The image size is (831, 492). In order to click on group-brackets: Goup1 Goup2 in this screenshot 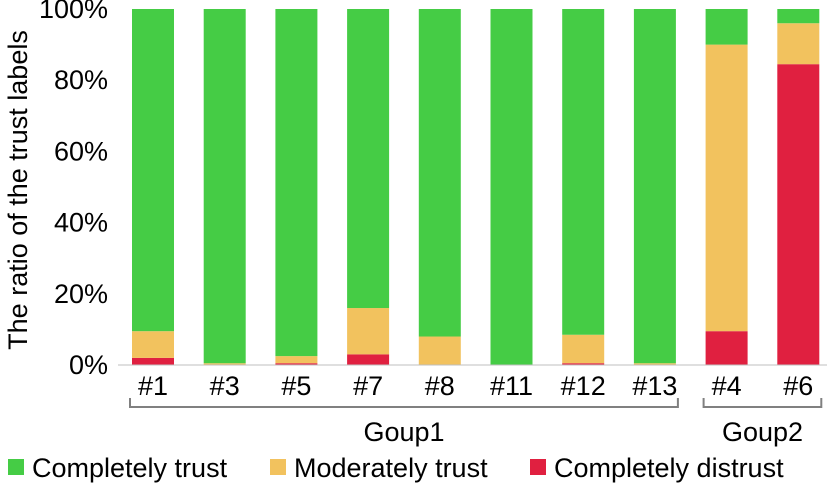, I will do `click(476, 422)`.